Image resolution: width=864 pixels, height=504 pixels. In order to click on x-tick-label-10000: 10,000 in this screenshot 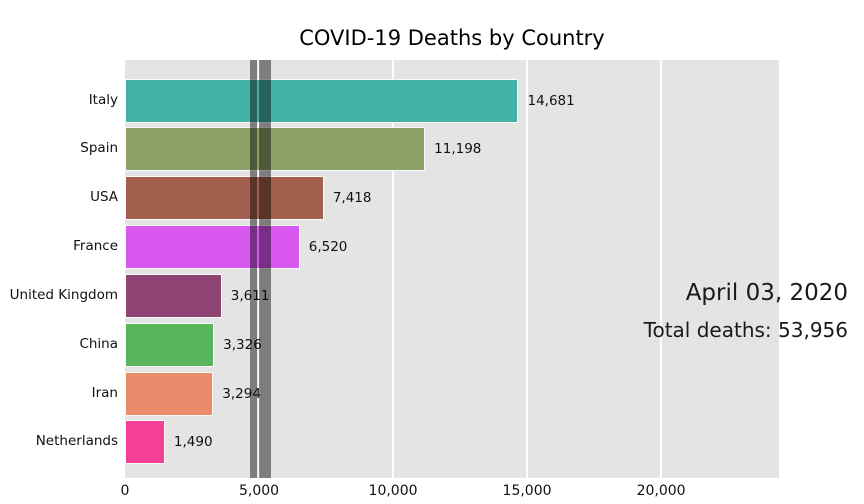, I will do `click(393, 491)`.